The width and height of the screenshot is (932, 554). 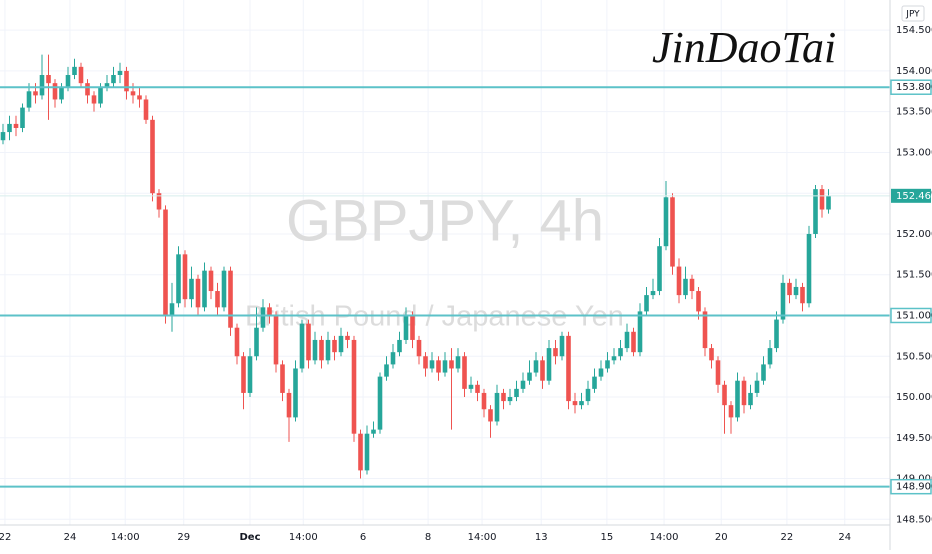 What do you see at coordinates (721, 537) in the screenshot?
I see `x-tick-label: 20` at bounding box center [721, 537].